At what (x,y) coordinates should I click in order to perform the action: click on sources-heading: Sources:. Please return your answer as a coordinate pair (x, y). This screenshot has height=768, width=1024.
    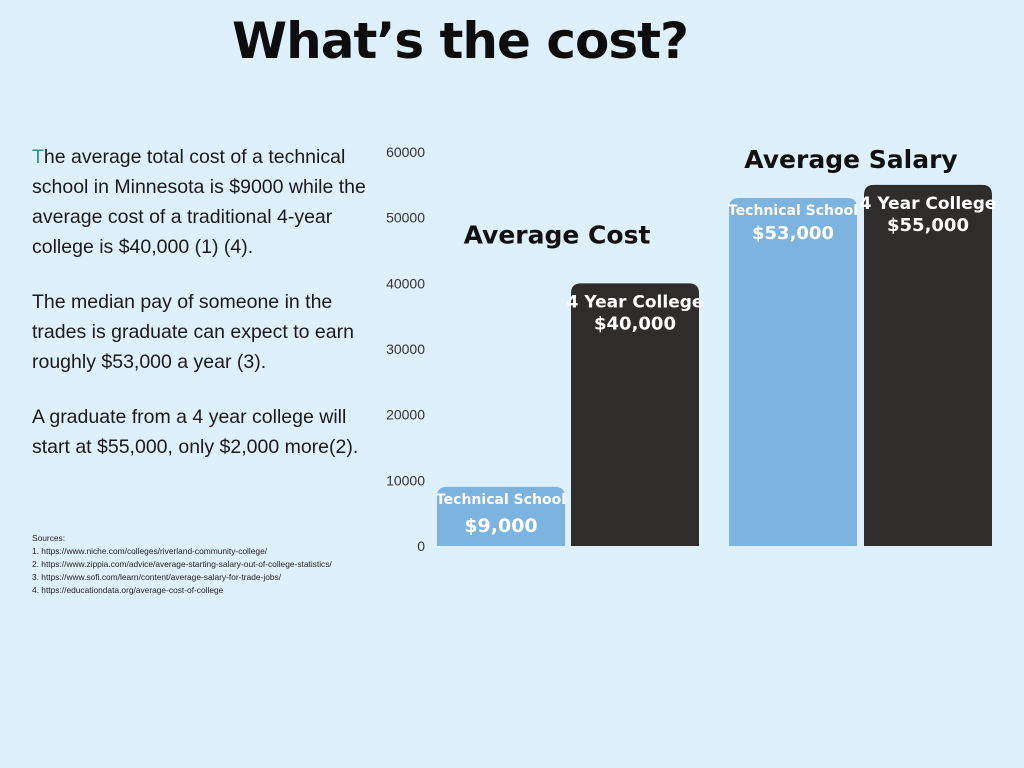
    Looking at the image, I should click on (49, 538).